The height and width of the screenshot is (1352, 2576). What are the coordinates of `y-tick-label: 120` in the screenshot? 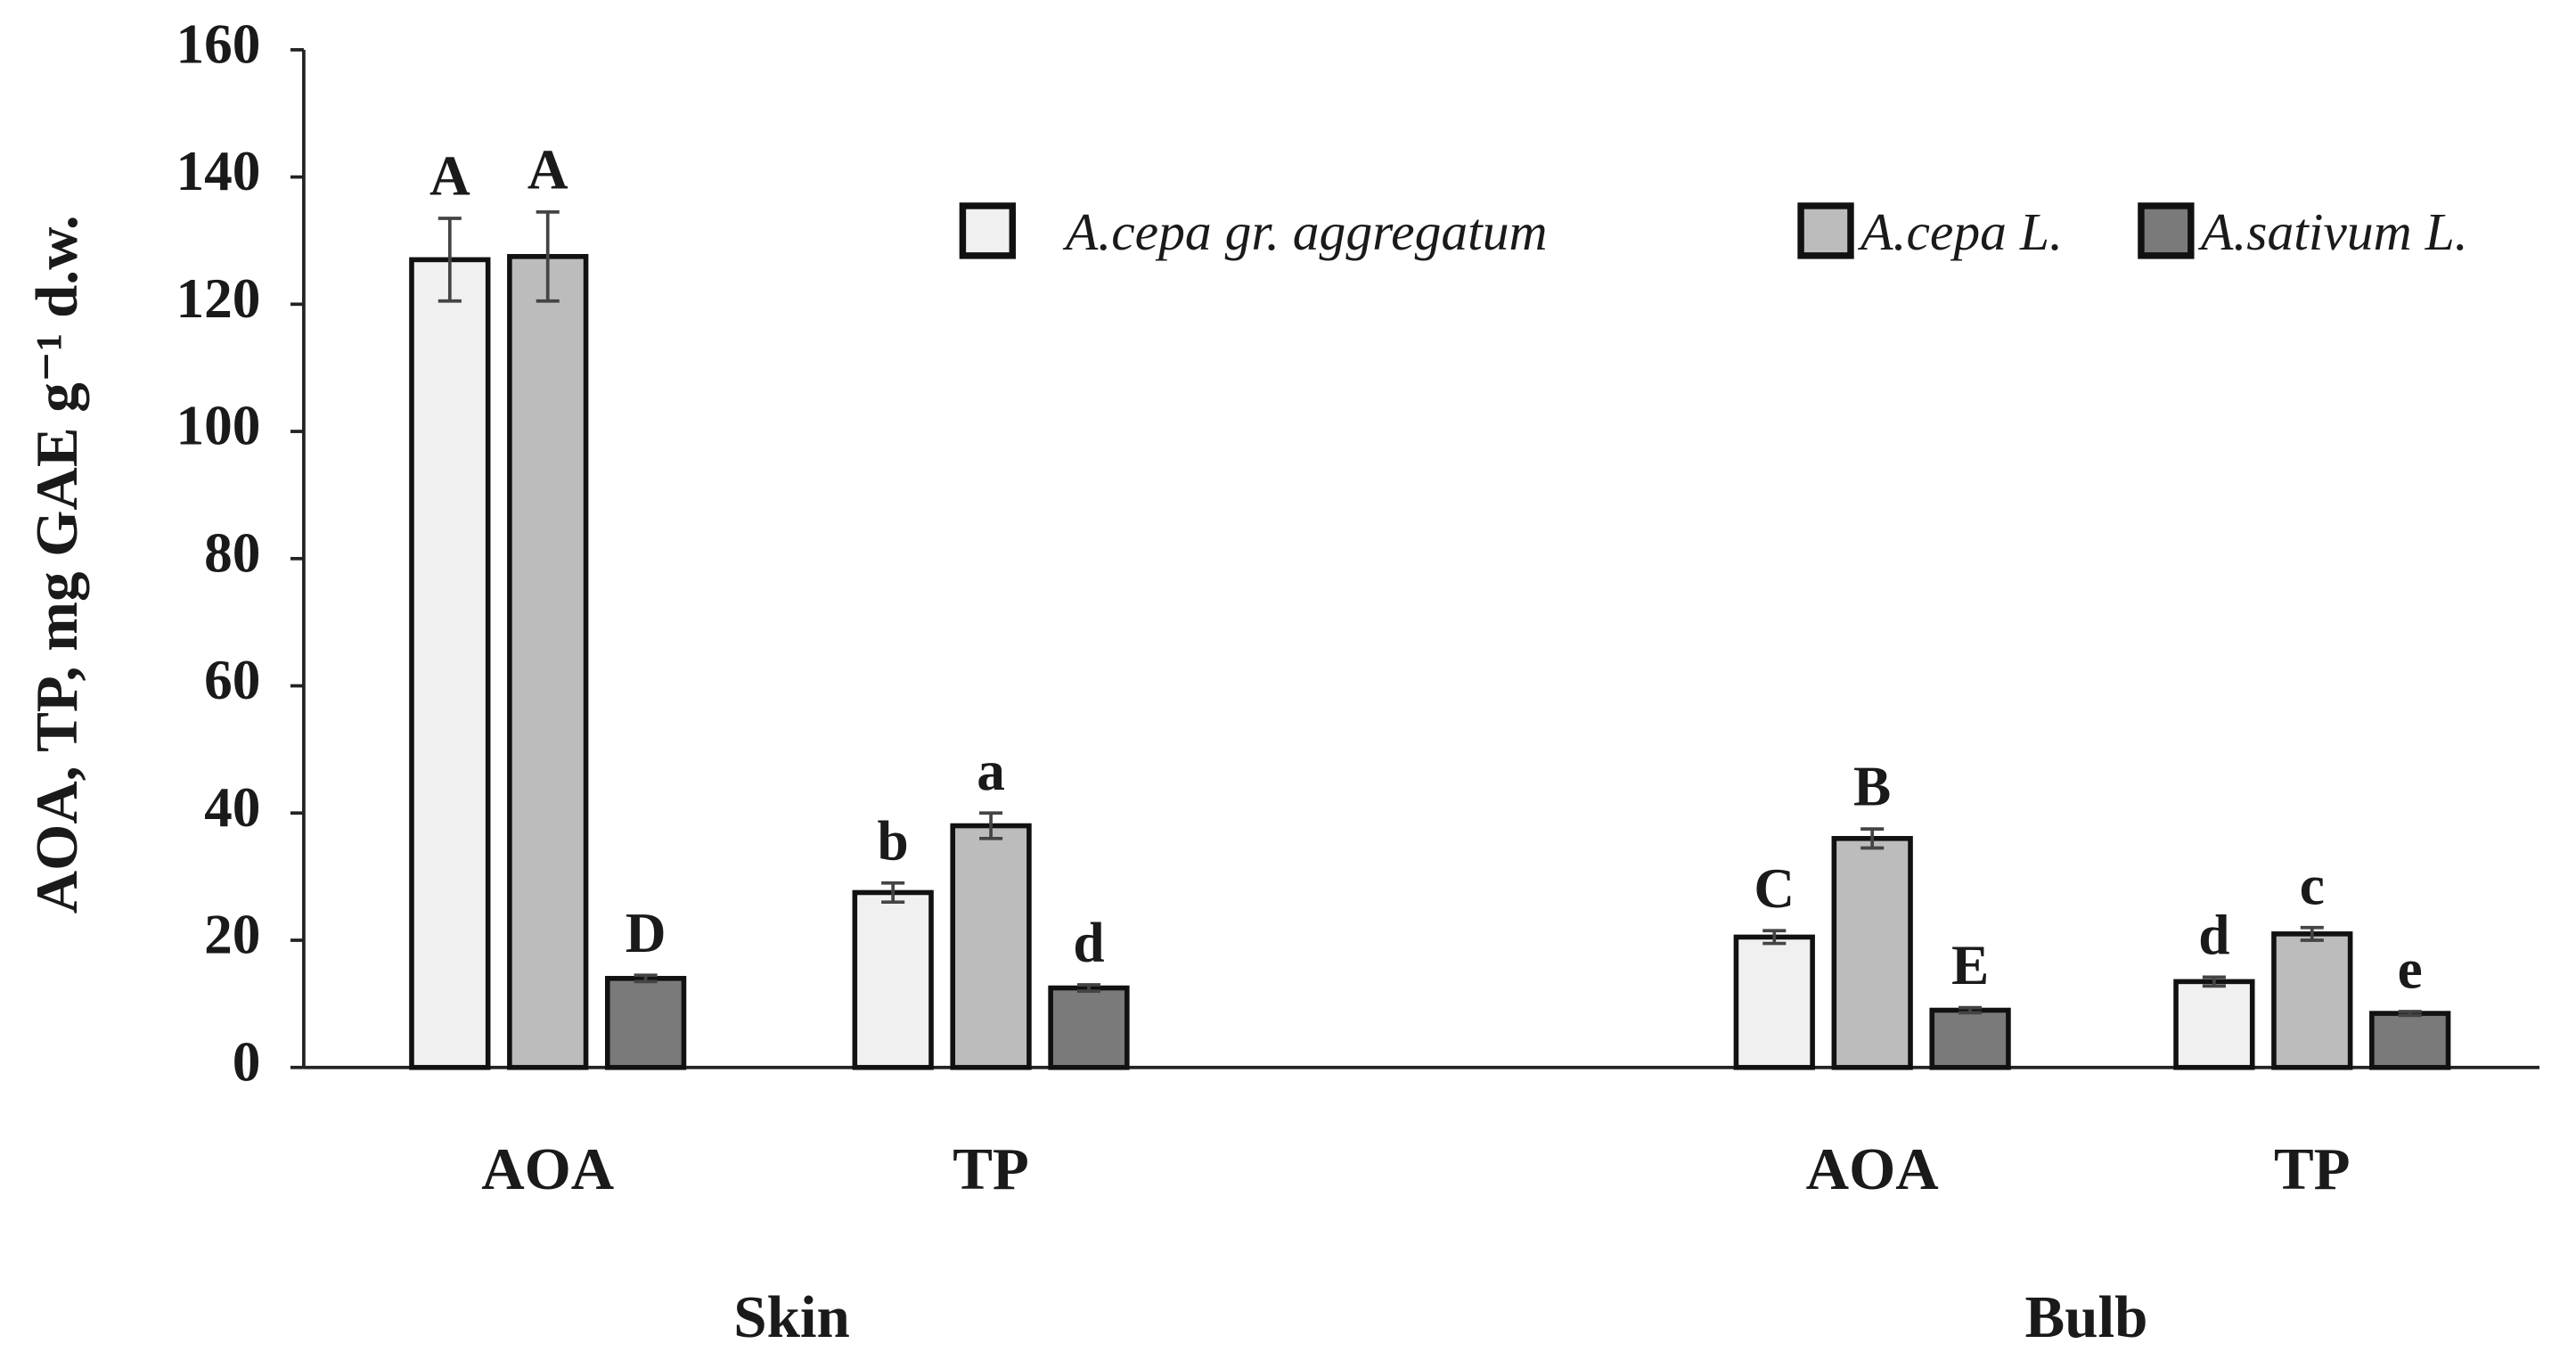 It's located at (218, 298).